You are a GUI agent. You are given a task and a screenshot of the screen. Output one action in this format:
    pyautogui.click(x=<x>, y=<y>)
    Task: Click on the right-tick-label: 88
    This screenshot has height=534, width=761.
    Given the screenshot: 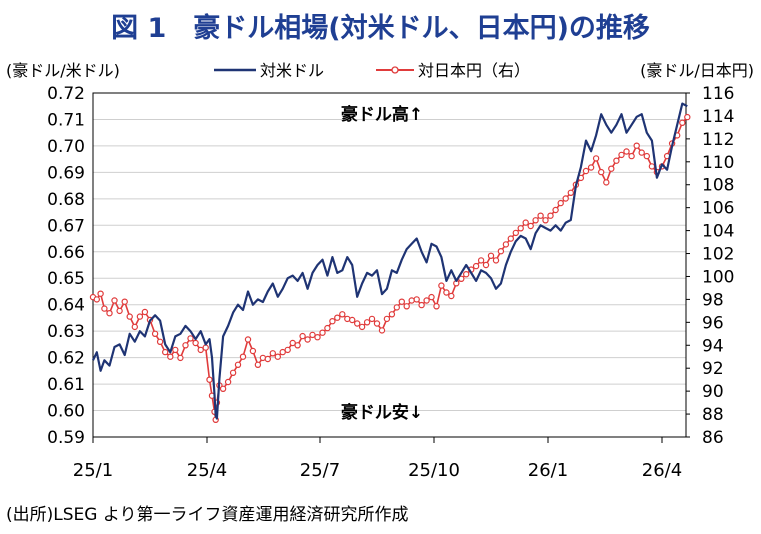 What is the action you would take?
    pyautogui.click(x=713, y=415)
    